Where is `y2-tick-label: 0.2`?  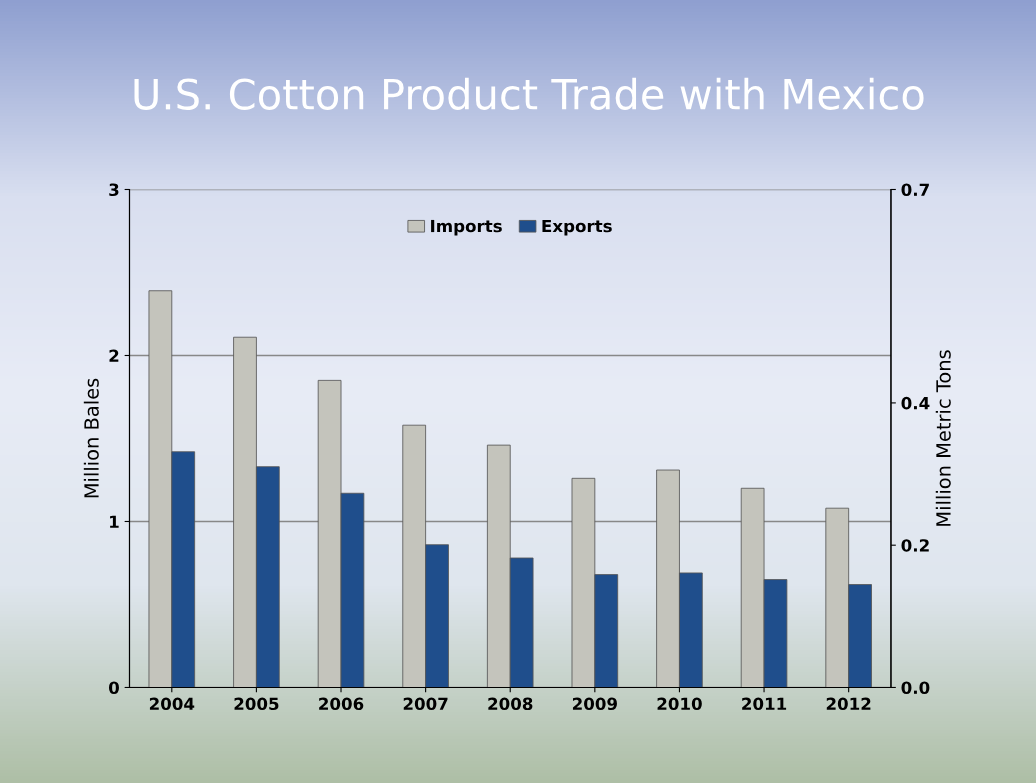
y2-tick-label: 0.2 is located at coordinates (915, 545).